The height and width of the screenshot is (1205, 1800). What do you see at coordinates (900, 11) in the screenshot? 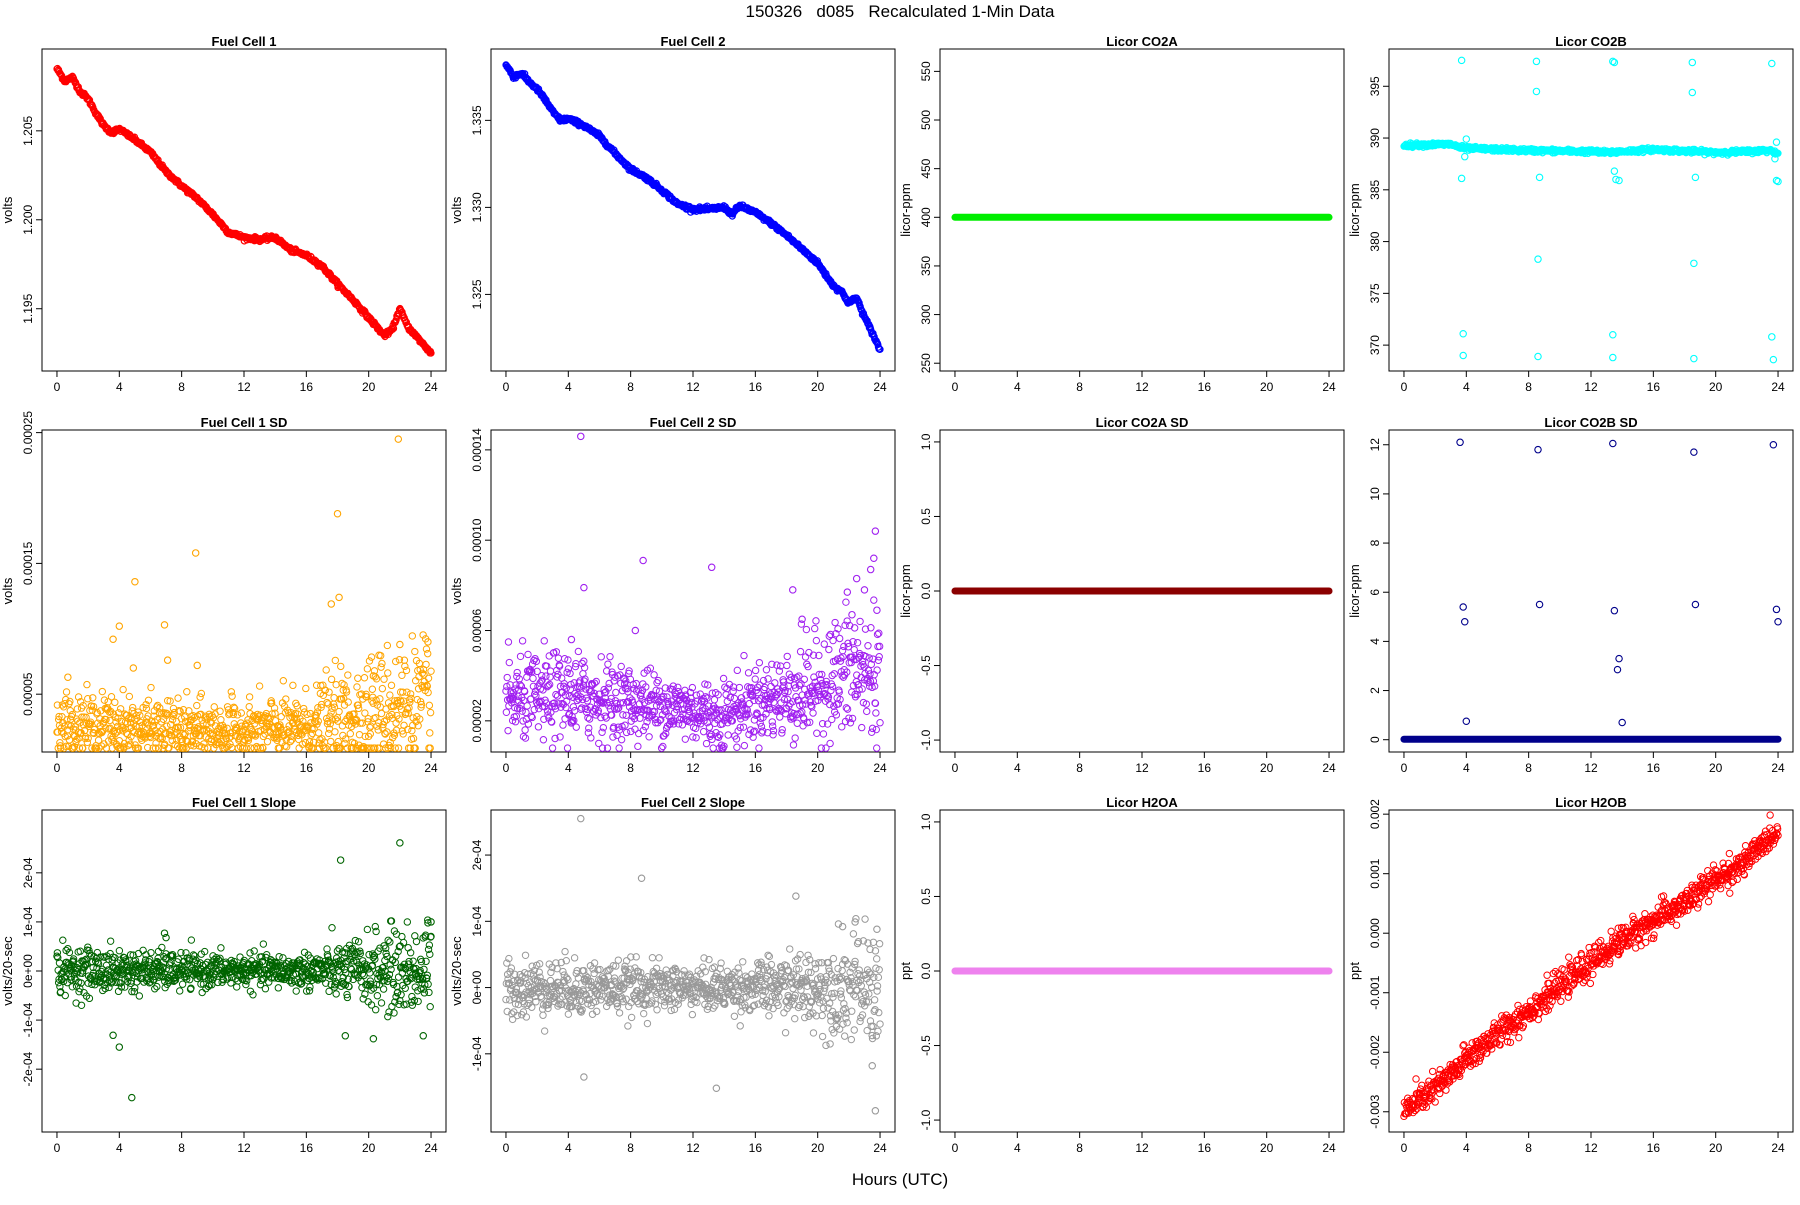
I see `page-title: 150326 d085 Recalculated 1-Min Data` at bounding box center [900, 11].